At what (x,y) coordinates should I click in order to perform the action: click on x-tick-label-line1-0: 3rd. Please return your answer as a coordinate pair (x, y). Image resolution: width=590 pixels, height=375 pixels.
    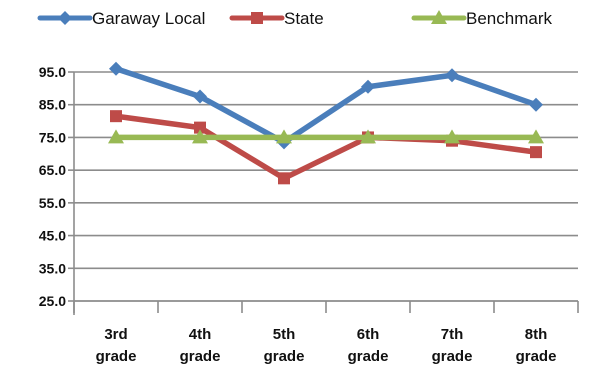
    Looking at the image, I should click on (115, 334).